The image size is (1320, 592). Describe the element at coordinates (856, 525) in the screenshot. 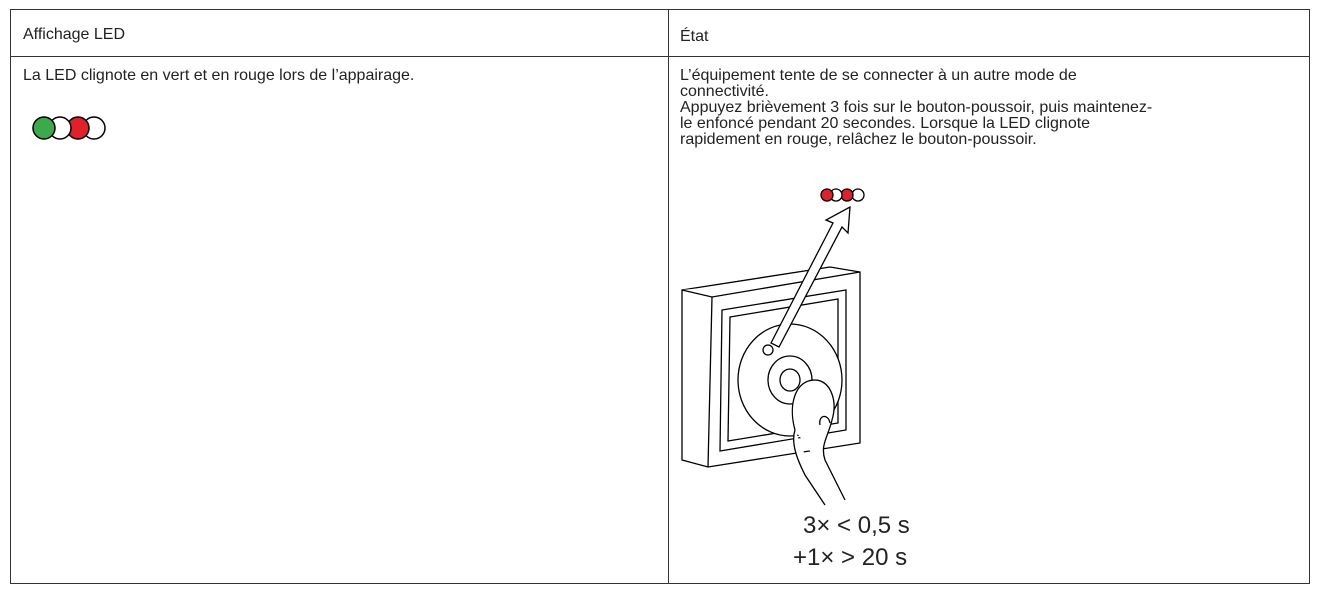

I see `caption-text: 3× < 0,5 s` at that location.